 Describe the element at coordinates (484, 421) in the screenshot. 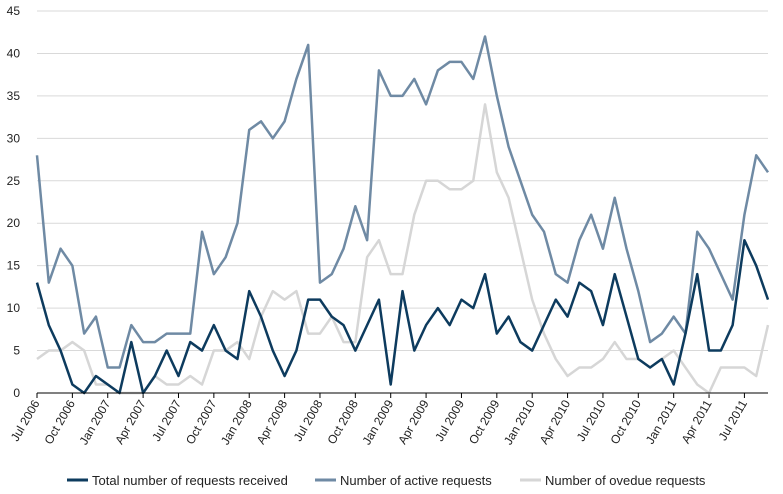

I see `x-tick-label: Oct 2009` at that location.